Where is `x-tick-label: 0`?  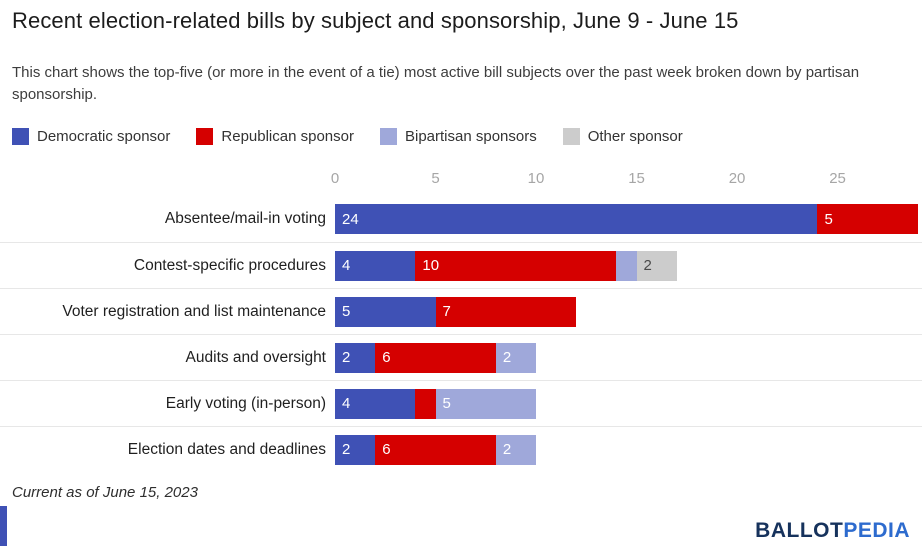 x-tick-label: 0 is located at coordinates (335, 178).